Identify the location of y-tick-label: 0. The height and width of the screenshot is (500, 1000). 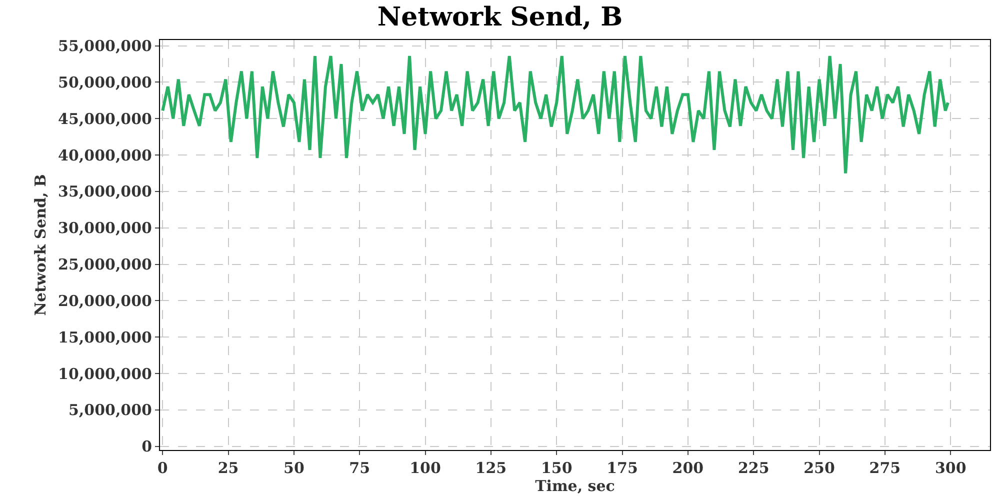
(147, 447).